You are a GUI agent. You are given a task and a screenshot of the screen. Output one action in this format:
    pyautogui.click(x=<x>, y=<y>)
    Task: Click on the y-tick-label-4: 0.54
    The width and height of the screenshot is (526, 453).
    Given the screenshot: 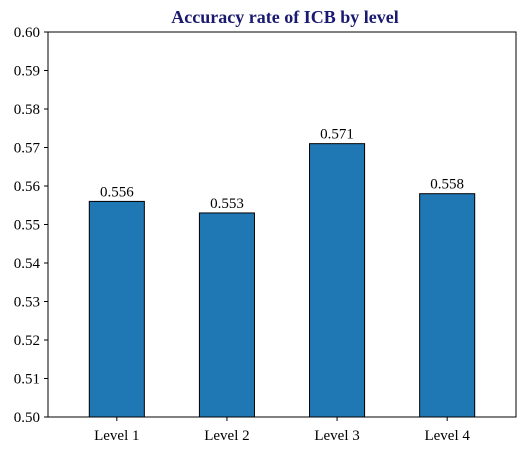 What is the action you would take?
    pyautogui.click(x=27, y=264)
    